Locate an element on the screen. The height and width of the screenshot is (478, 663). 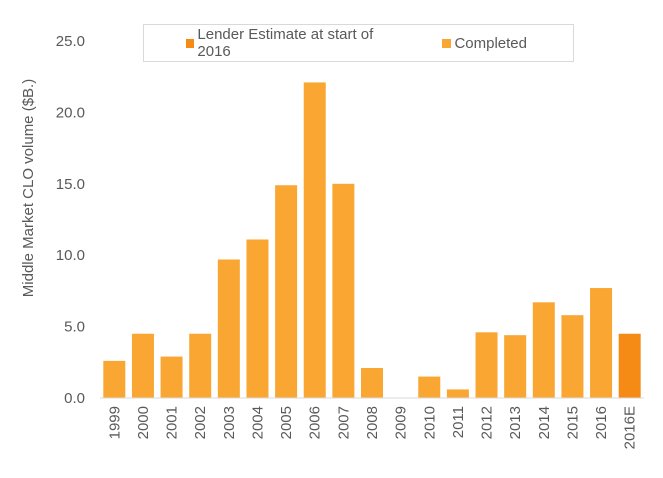
x-tick-label: 2015 is located at coordinates (572, 422).